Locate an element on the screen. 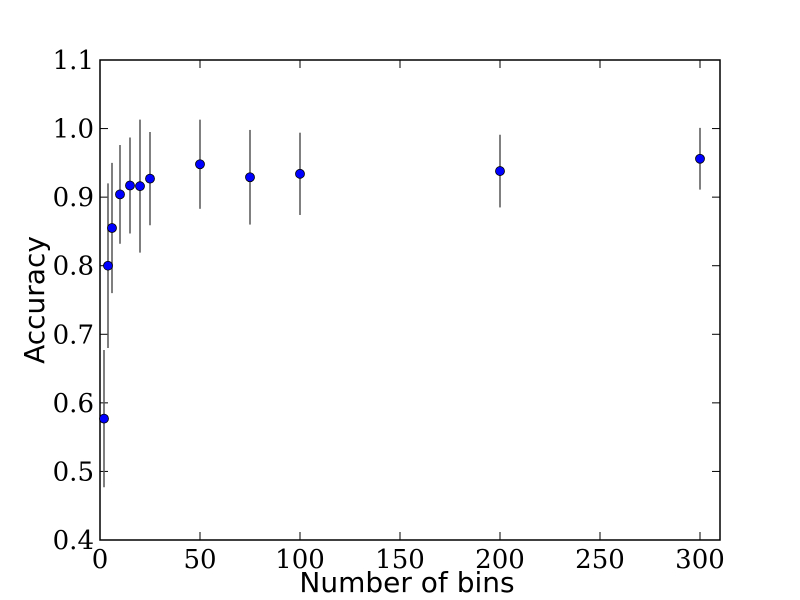 The image size is (800, 600). y-tick-label: 0.7 is located at coordinates (73, 335).